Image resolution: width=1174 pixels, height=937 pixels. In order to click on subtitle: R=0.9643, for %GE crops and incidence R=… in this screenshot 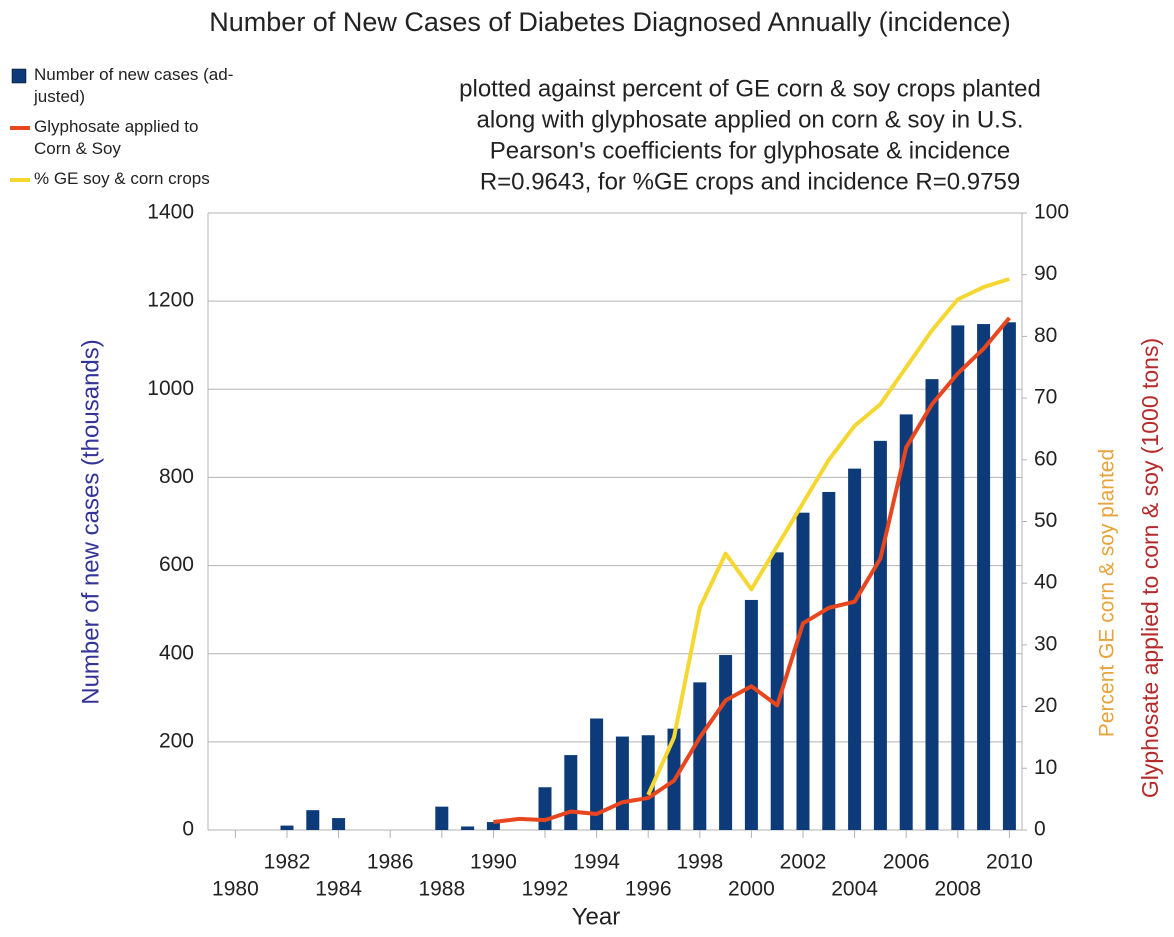, I will do `click(750, 181)`.